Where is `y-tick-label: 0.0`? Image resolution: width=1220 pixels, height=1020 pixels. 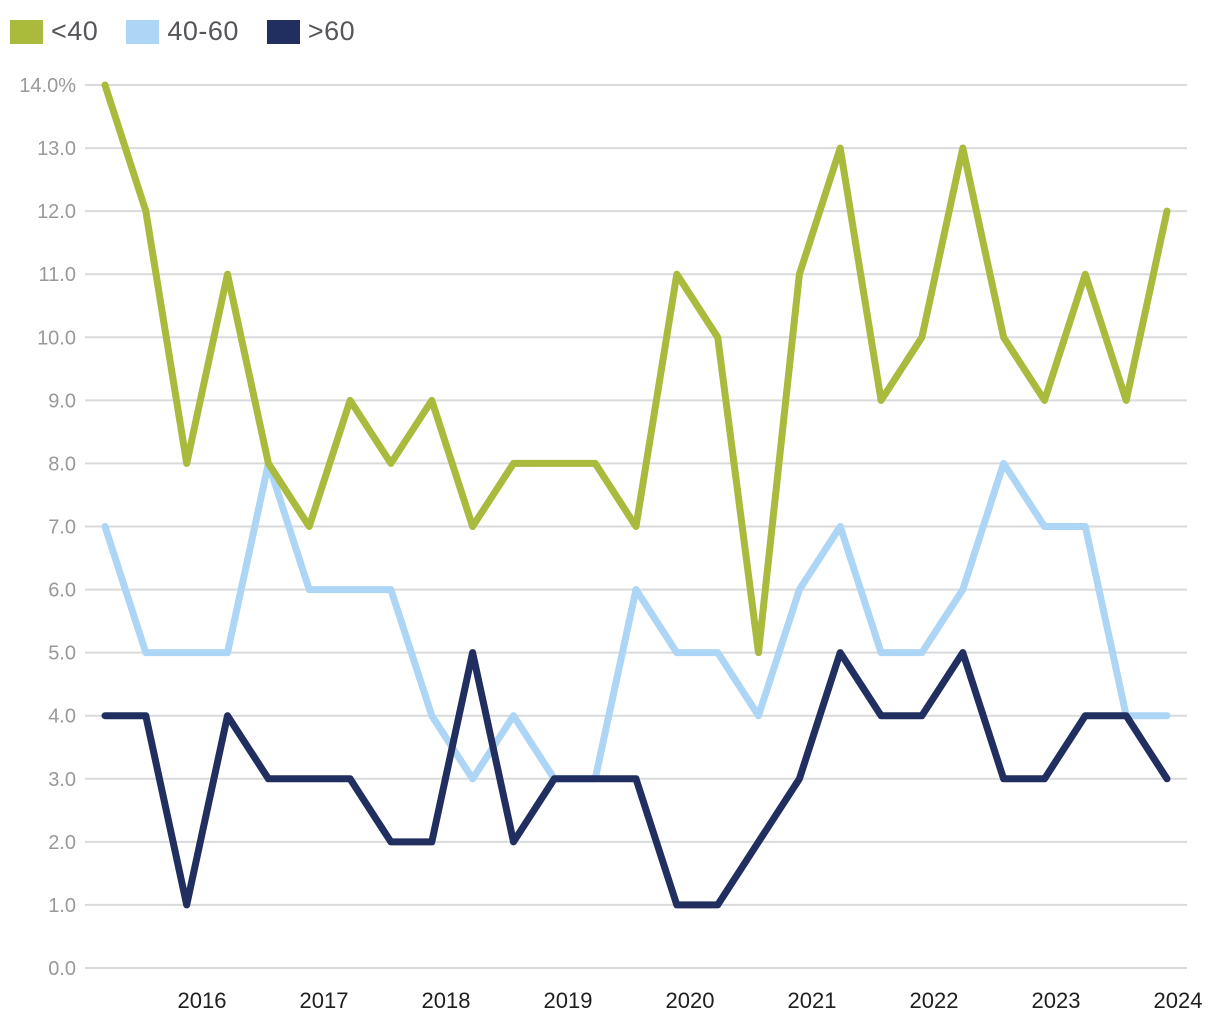 y-tick-label: 0.0 is located at coordinates (62, 969).